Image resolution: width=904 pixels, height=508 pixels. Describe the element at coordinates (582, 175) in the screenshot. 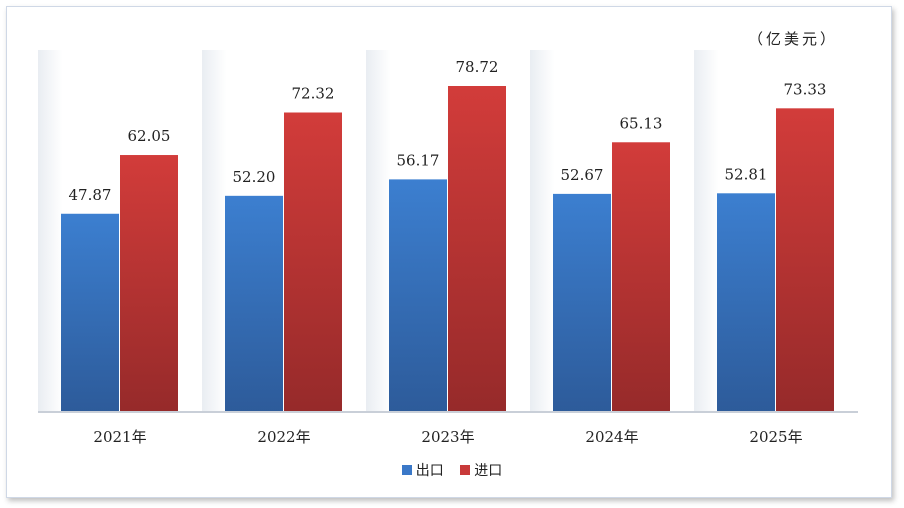

I see `data-label-export: 52.67` at that location.